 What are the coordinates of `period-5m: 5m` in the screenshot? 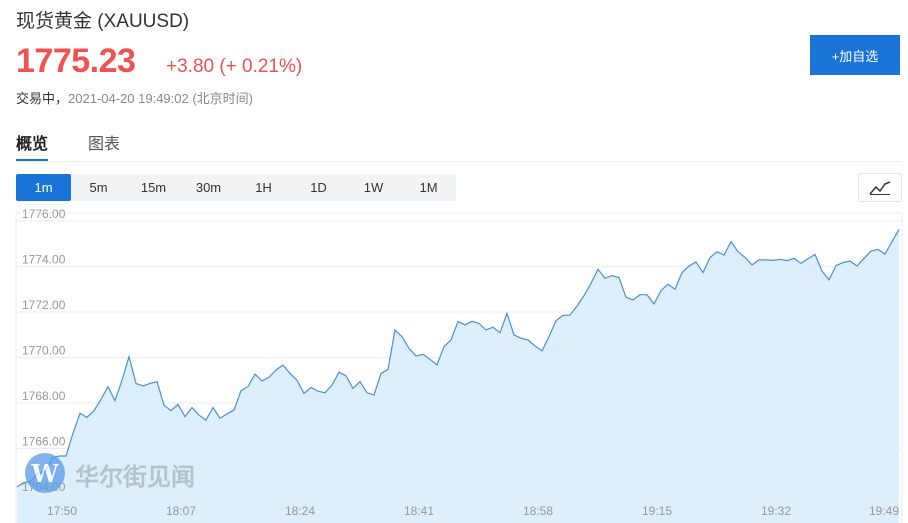 It's located at (98, 187).